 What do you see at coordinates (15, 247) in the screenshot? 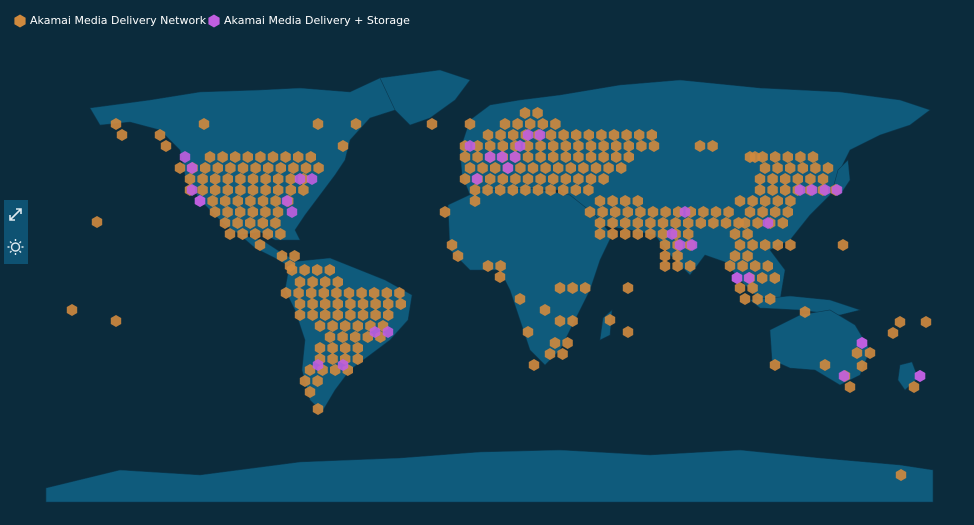
I see `theme-button` at bounding box center [15, 247].